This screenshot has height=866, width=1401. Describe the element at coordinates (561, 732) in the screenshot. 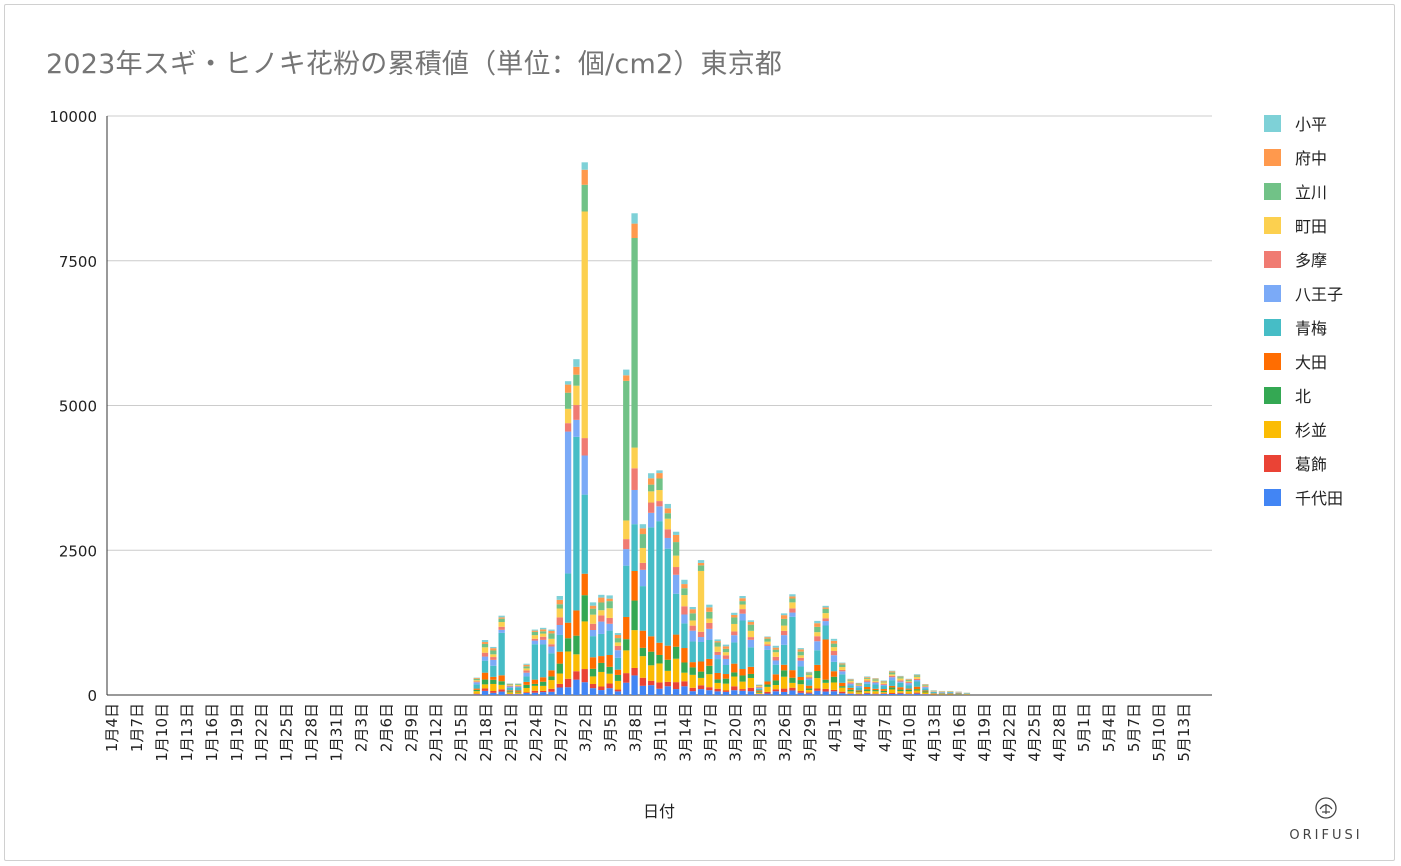

I see `x-tick-label: 2月27日` at that location.